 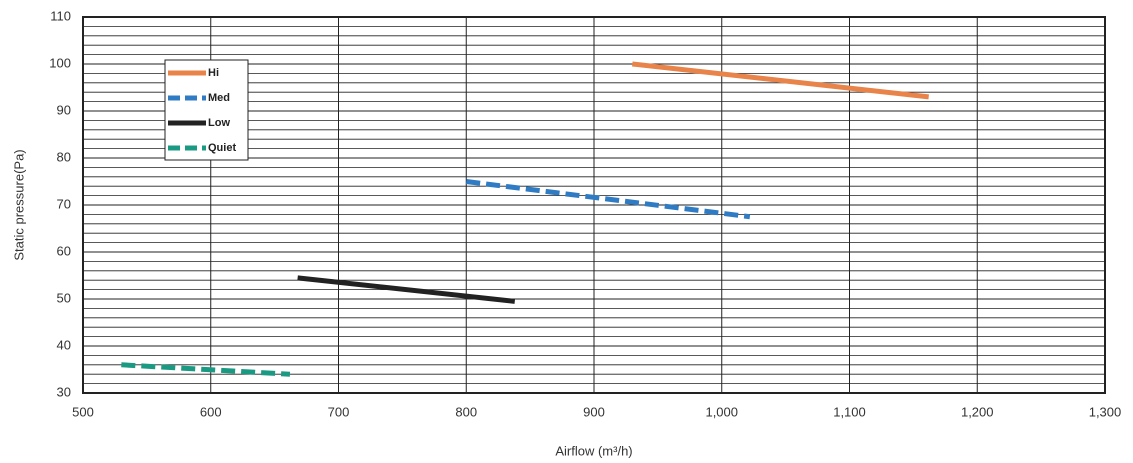 I want to click on y-tick-label: 60, so click(x=64, y=250).